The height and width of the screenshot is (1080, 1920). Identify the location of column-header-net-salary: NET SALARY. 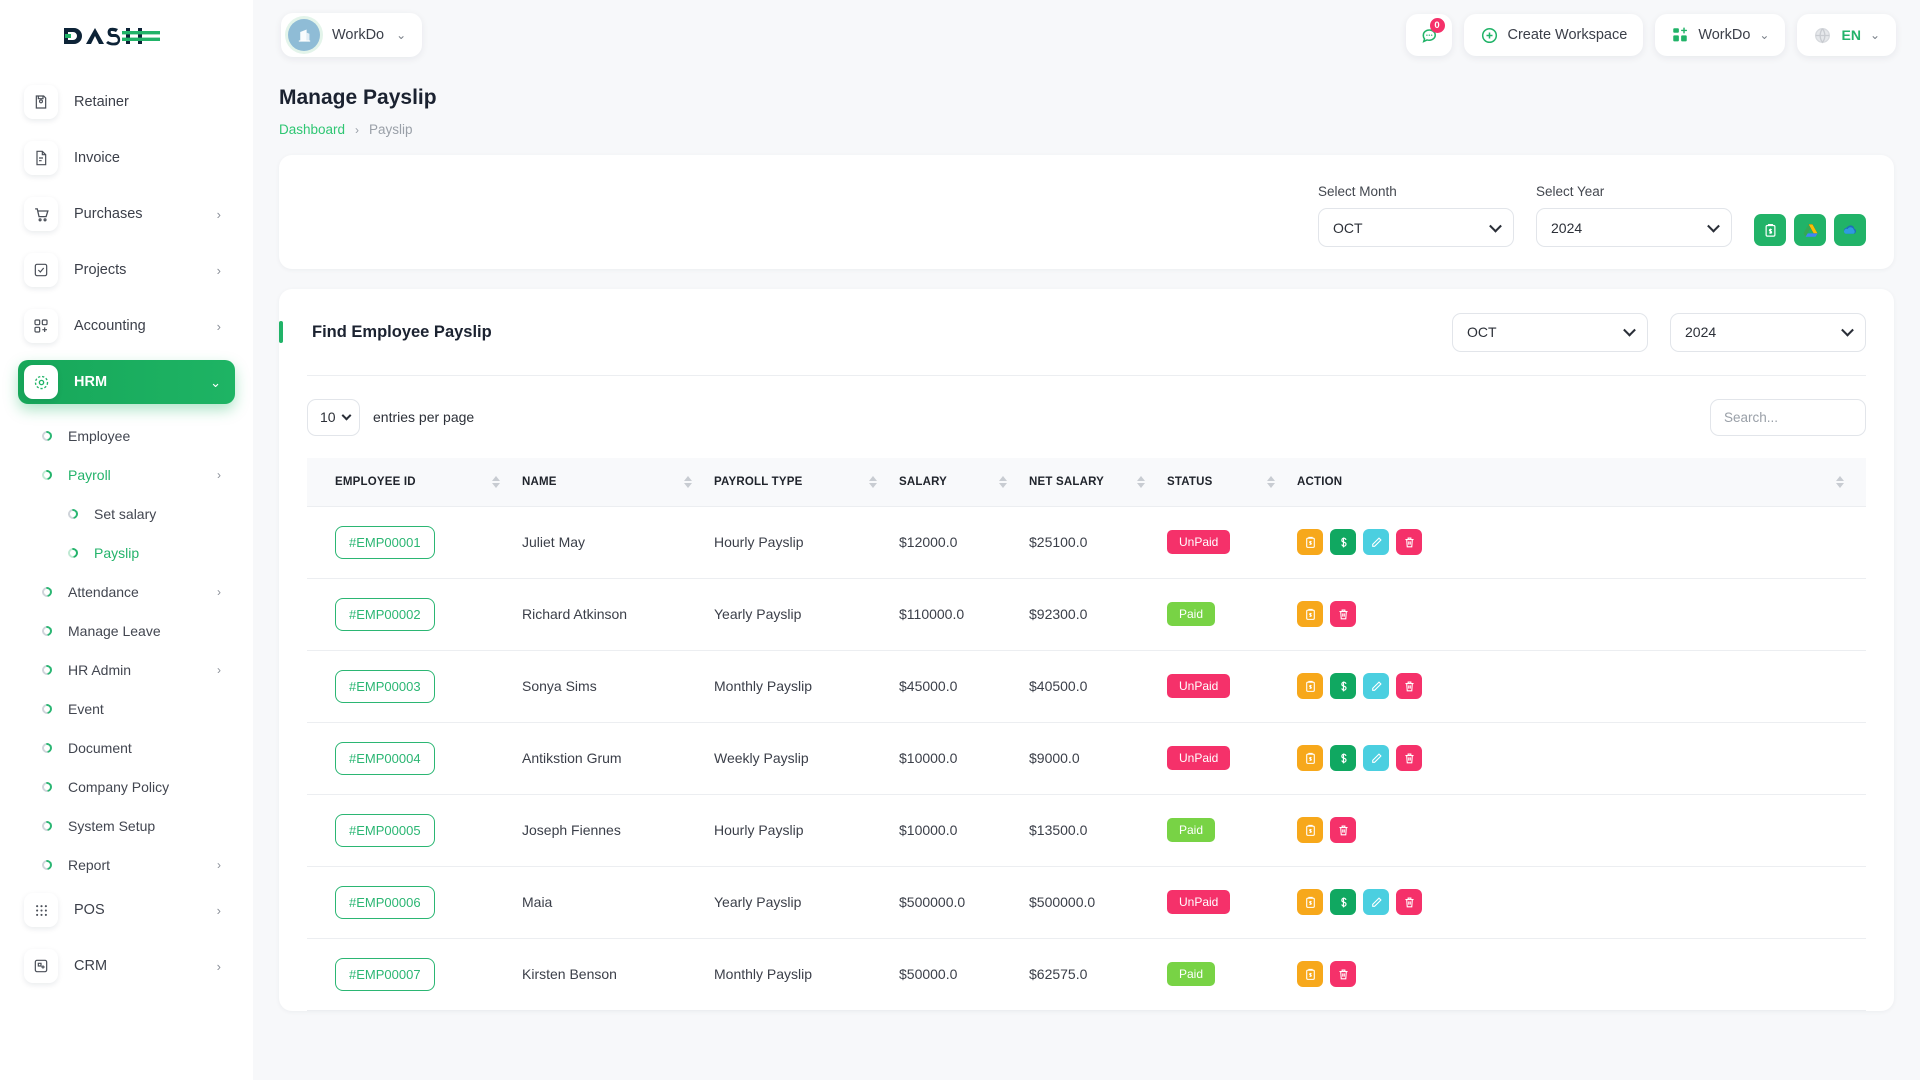
(1098, 482).